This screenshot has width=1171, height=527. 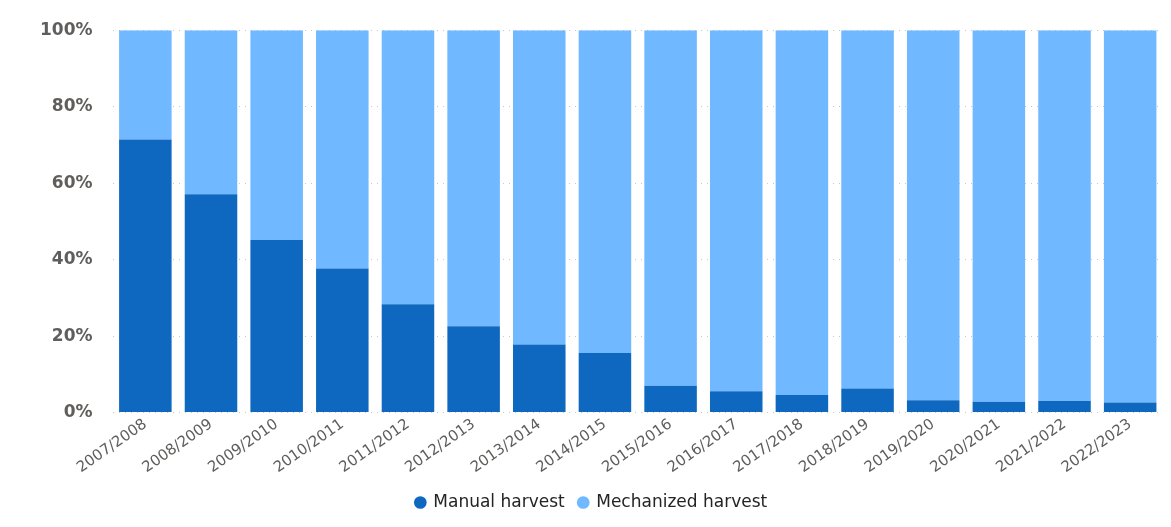 What do you see at coordinates (72, 105) in the screenshot?
I see `y-tick-label: 80%` at bounding box center [72, 105].